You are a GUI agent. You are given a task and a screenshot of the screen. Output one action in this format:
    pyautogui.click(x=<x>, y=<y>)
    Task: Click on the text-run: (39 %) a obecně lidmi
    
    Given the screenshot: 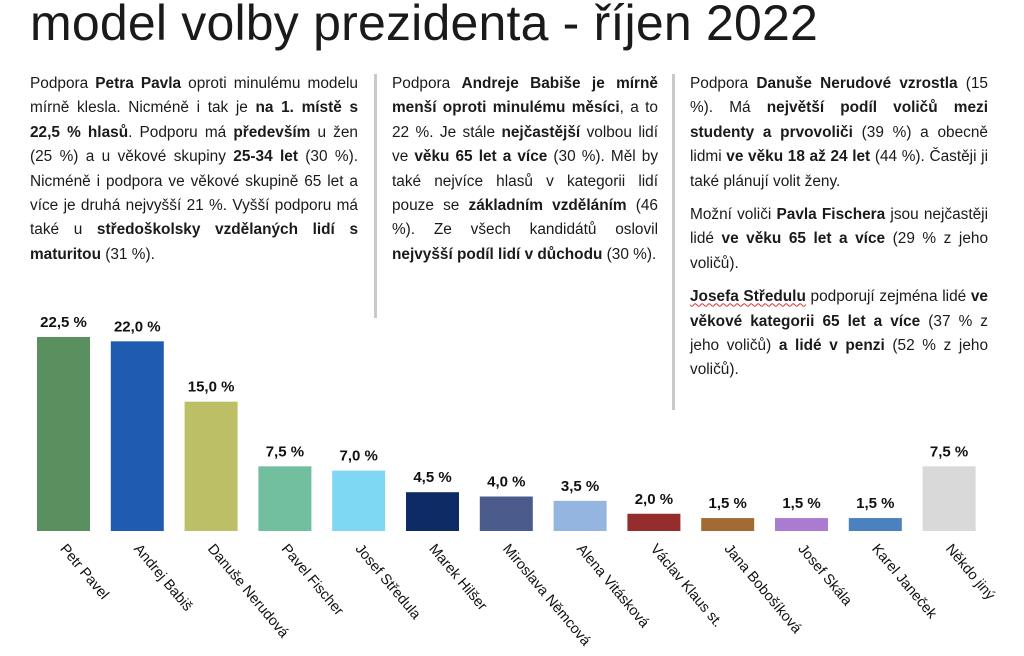 What is the action you would take?
    pyautogui.click(x=839, y=144)
    